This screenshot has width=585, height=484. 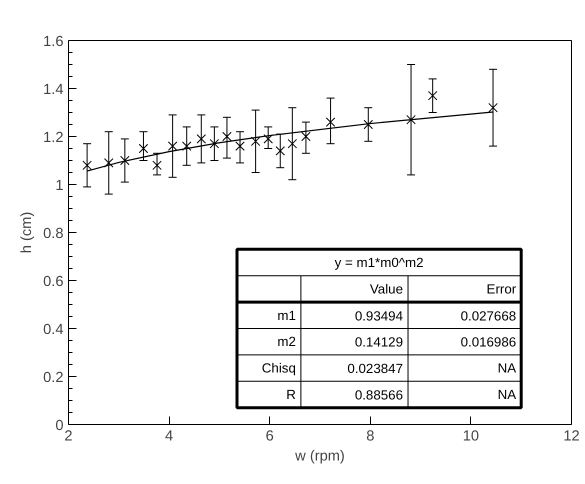 I want to click on x-tick-label: 4, so click(x=169, y=436).